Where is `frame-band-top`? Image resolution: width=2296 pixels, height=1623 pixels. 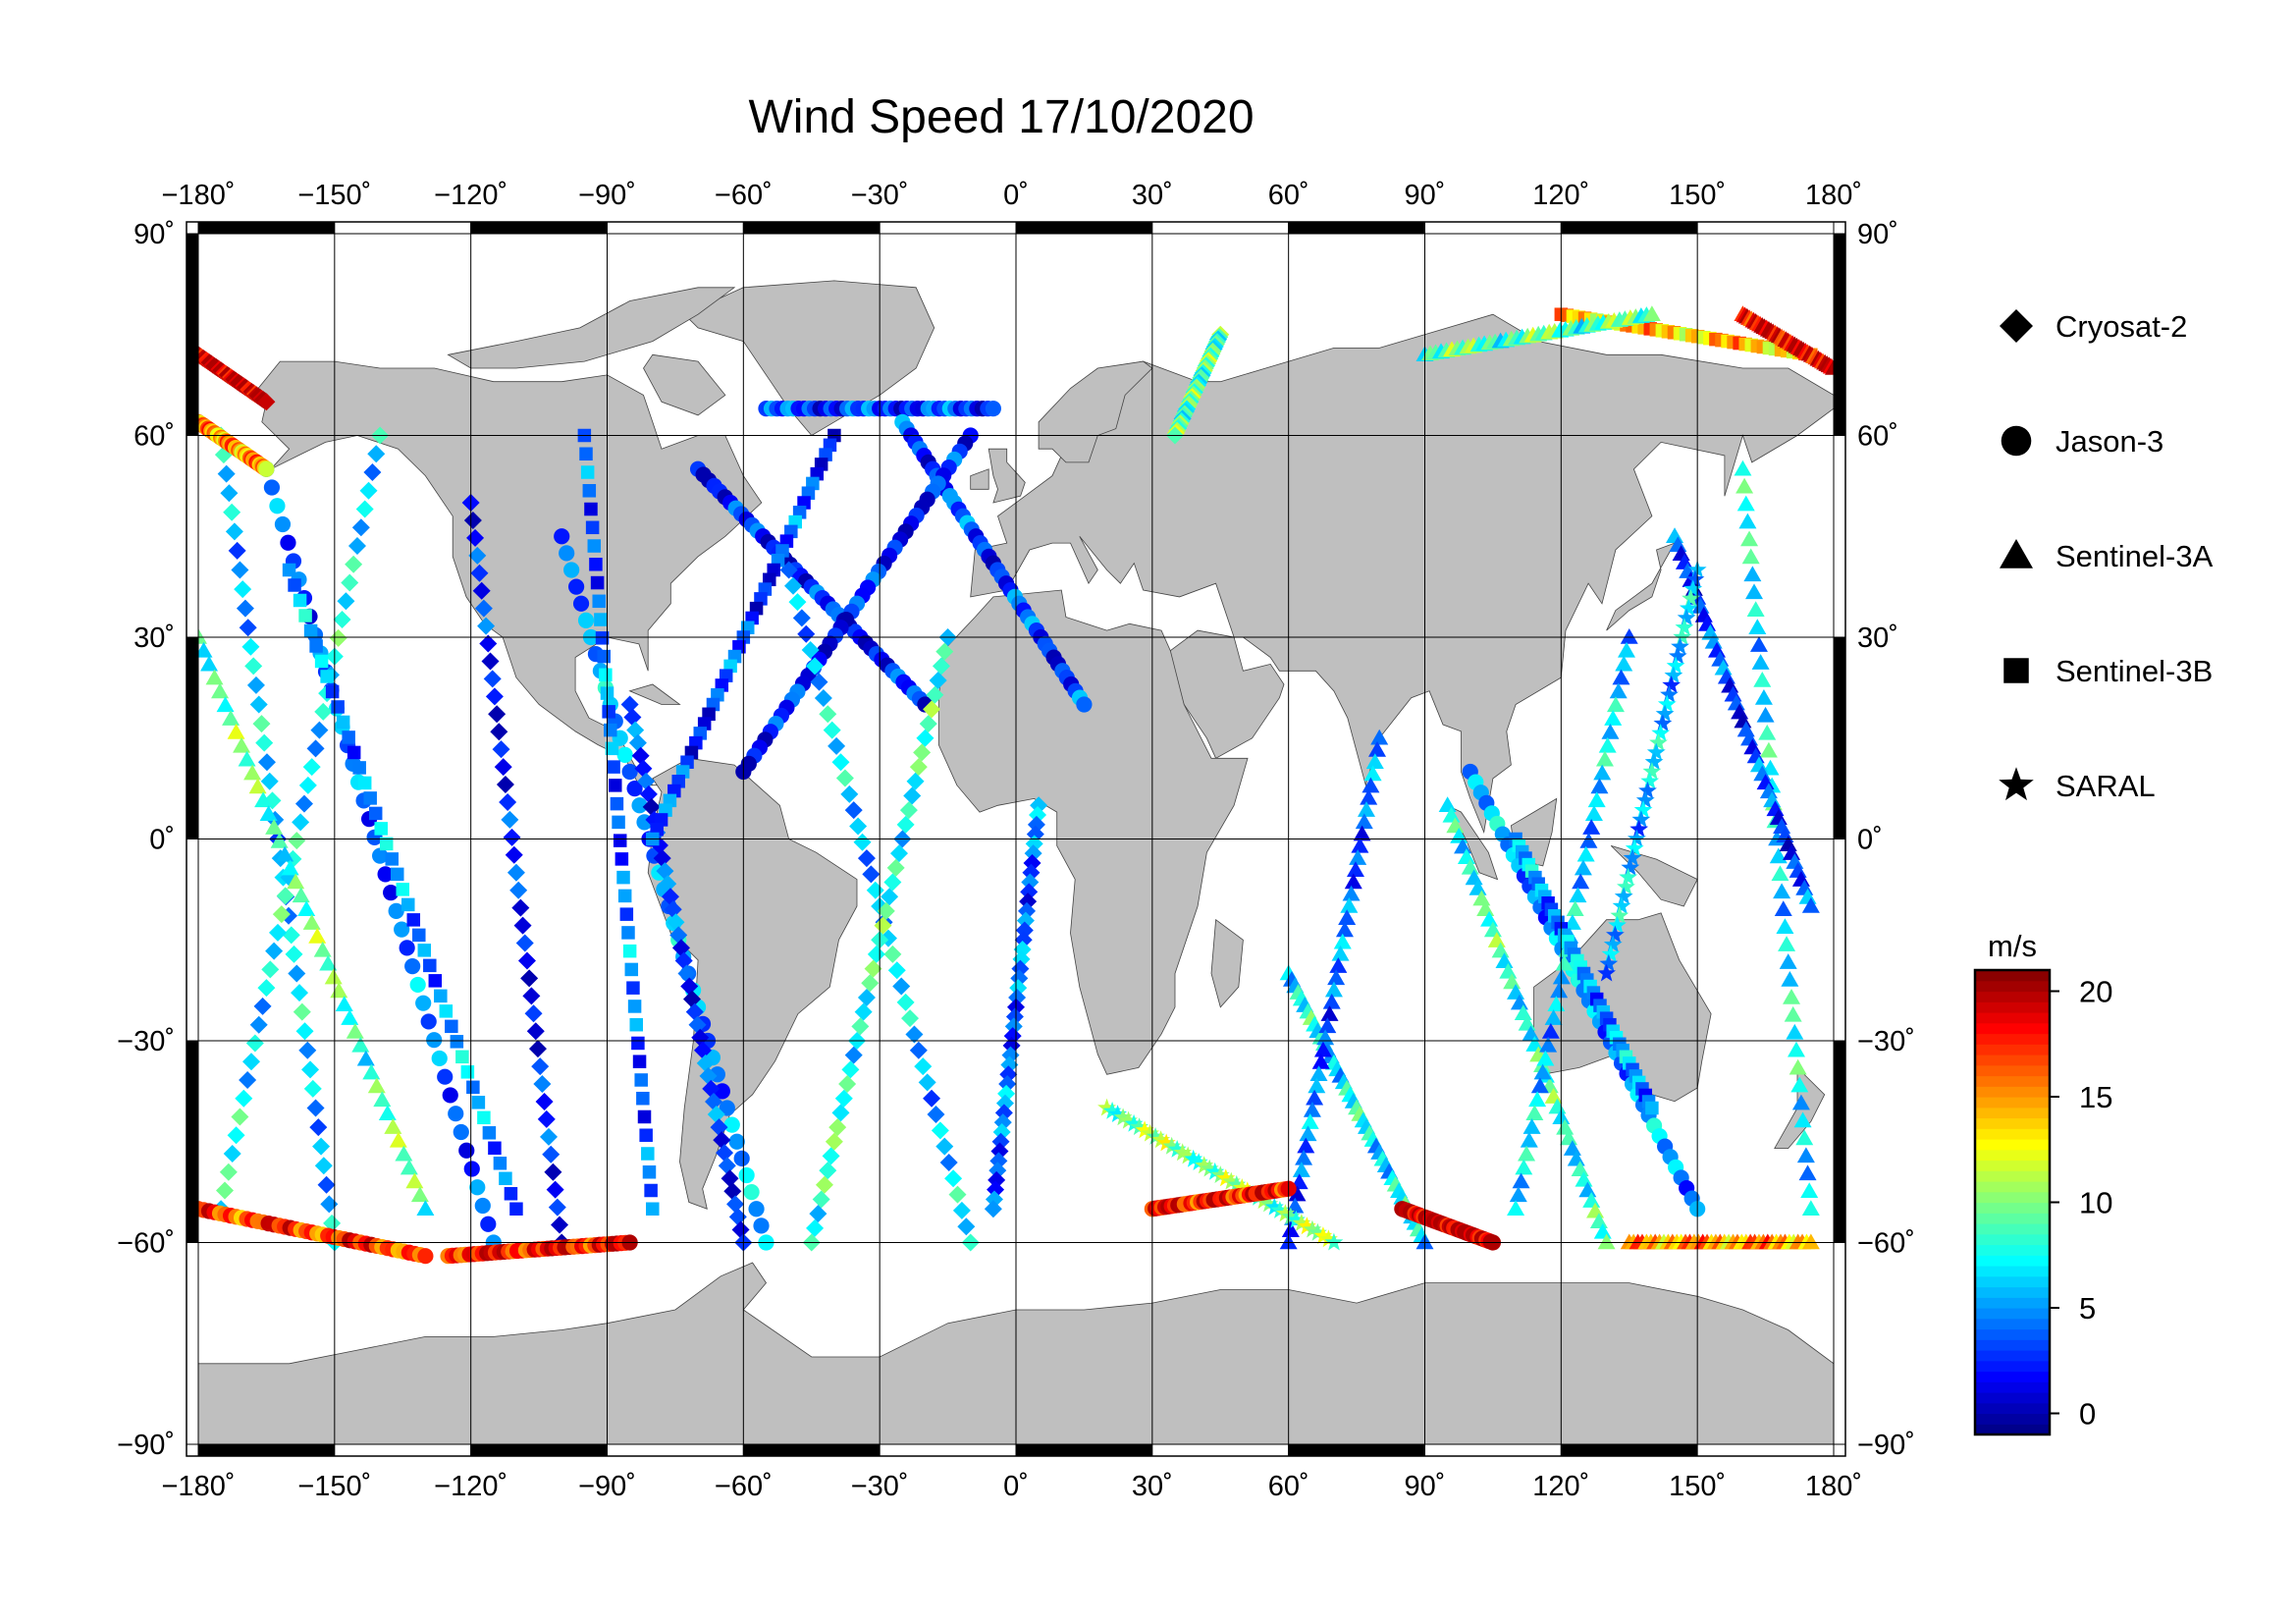 frame-band-top is located at coordinates (1084, 228).